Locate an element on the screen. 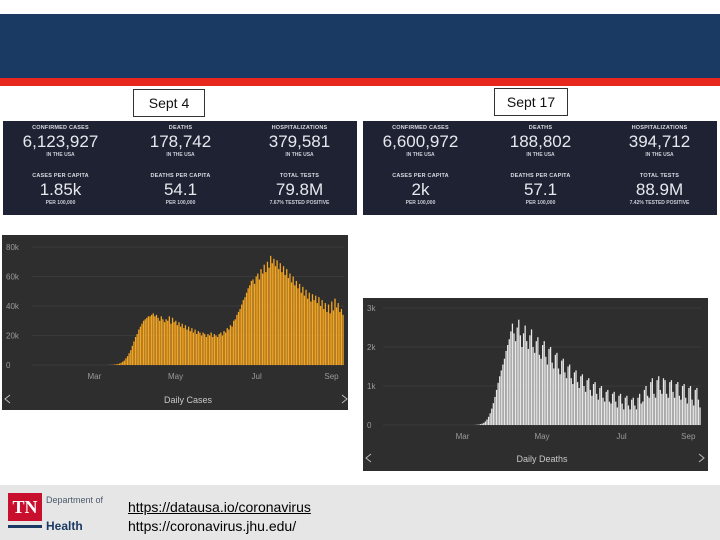 This screenshot has width=720, height=540. chevron-left-icon is located at coordinates (368, 458).